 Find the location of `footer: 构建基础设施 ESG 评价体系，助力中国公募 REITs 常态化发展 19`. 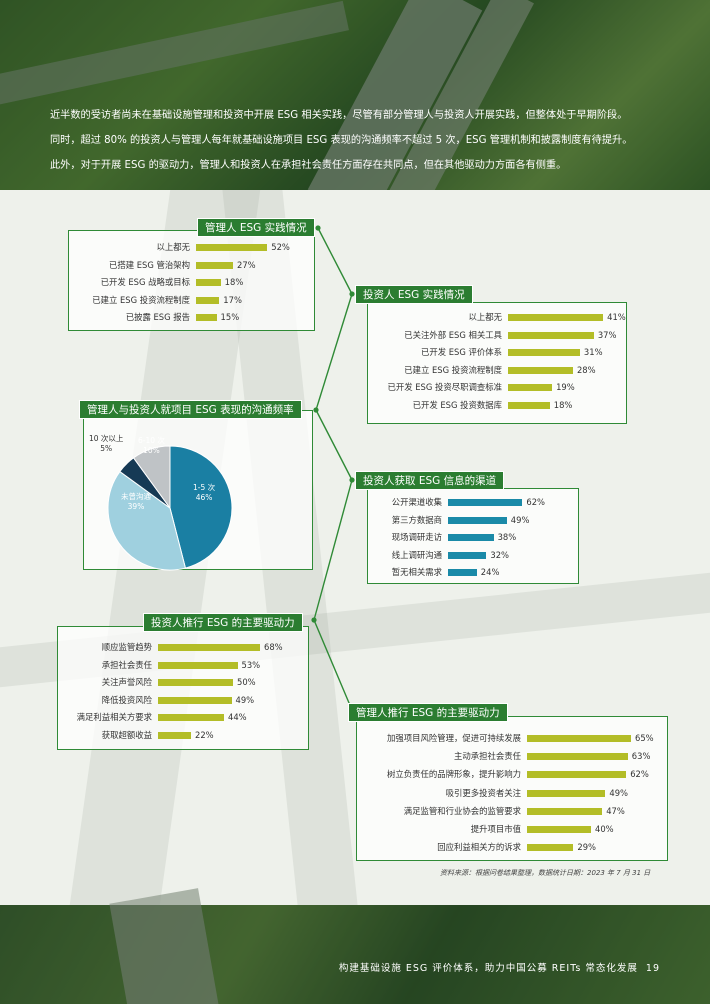

footer: 构建基础设施 ESG 评价体系，助力中国公募 REITs 常态化发展 19 is located at coordinates (499, 967).